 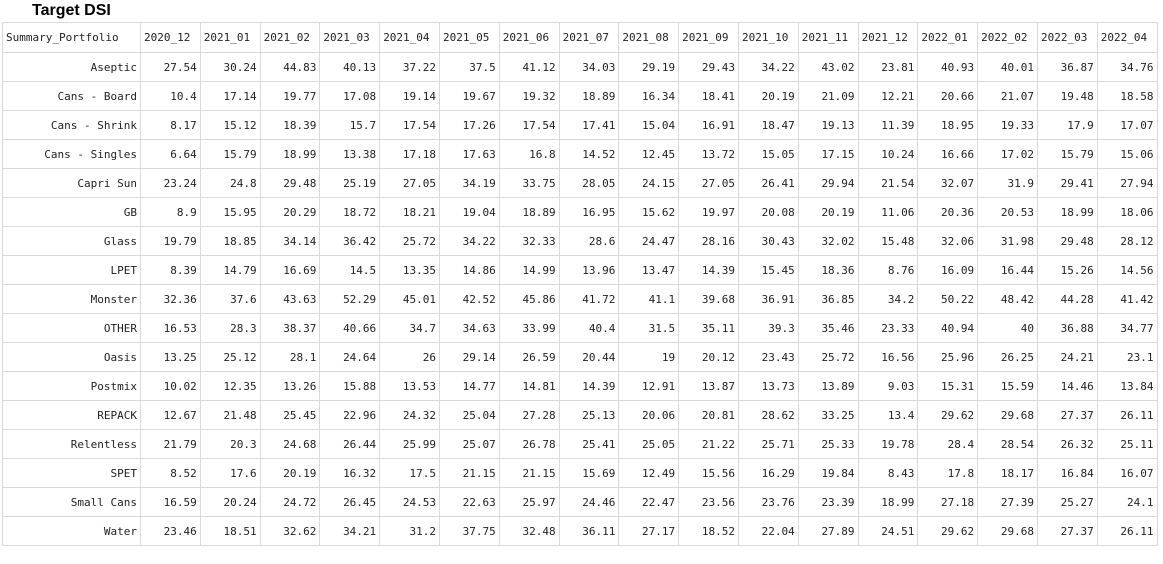 What do you see at coordinates (71, 357) in the screenshot?
I see `row-label-cell: Oasis` at bounding box center [71, 357].